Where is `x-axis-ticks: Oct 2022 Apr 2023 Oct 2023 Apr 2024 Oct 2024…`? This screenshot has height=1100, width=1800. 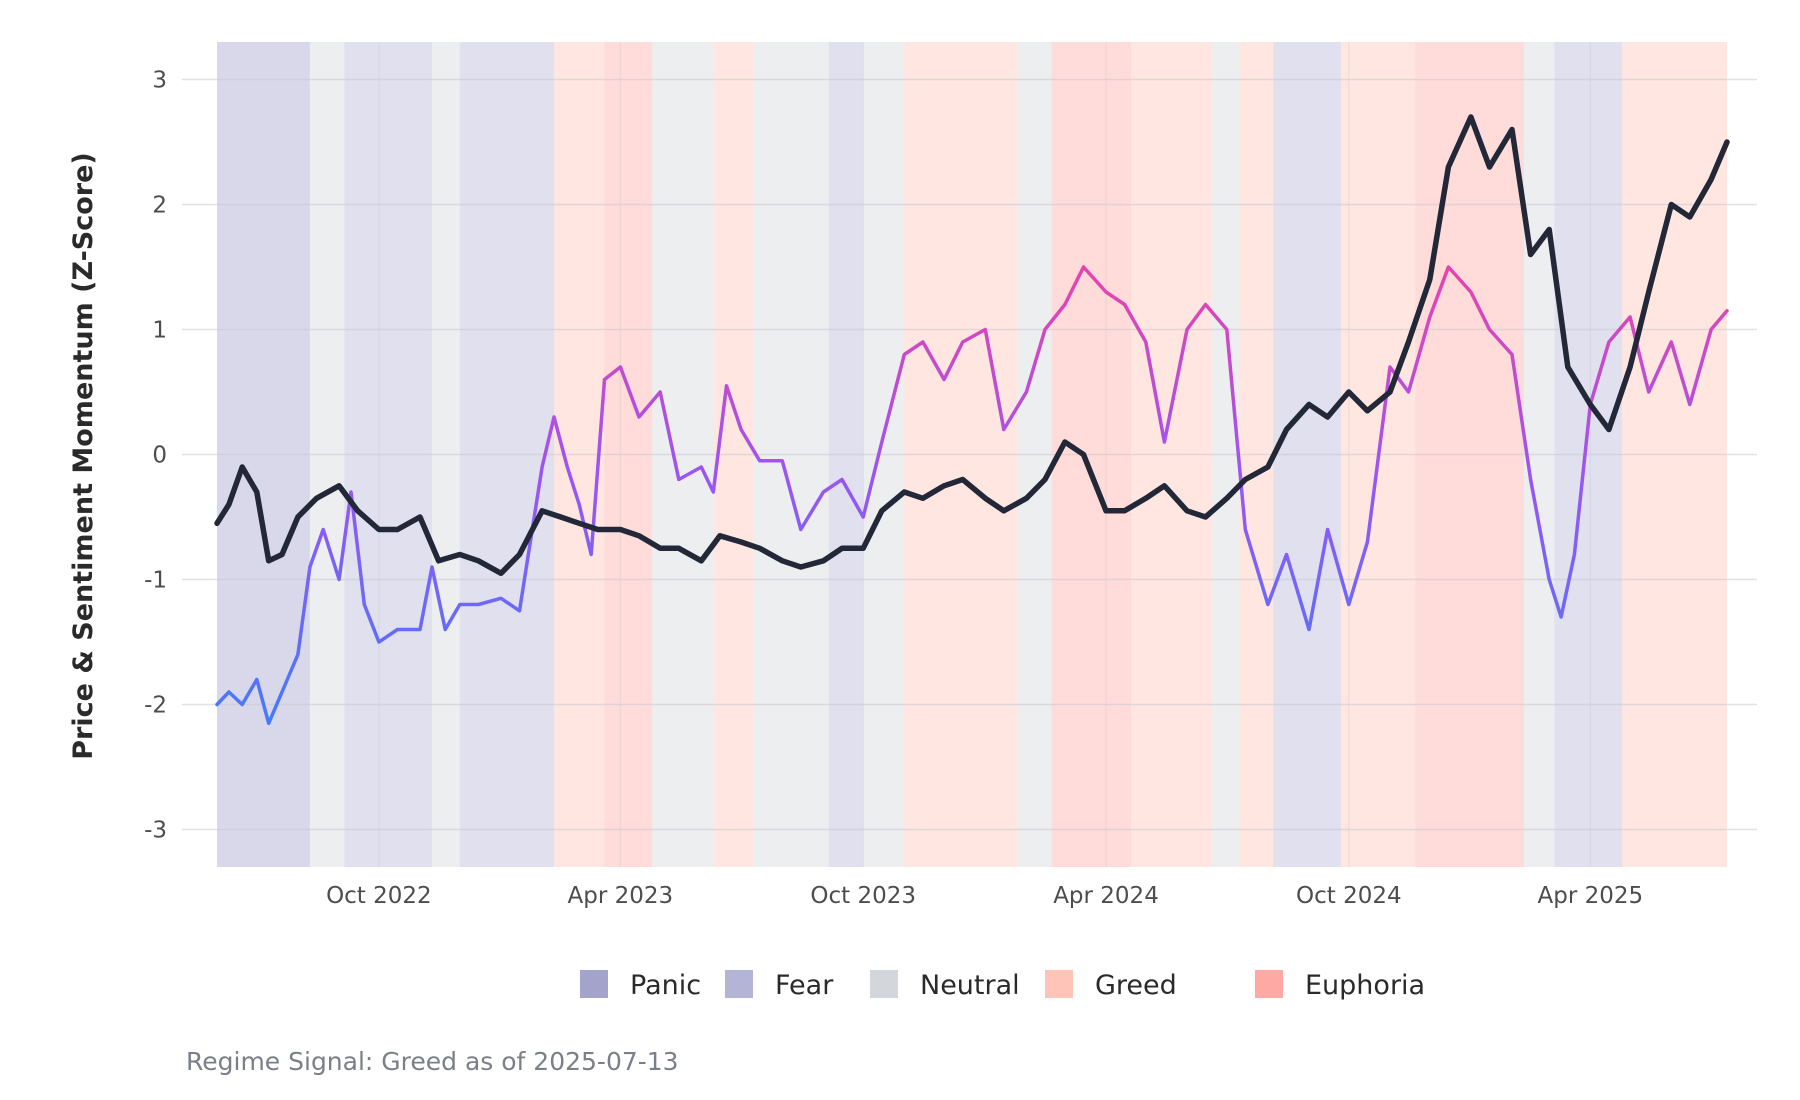 x-axis-ticks: Oct 2022 Apr 2023 Oct 2023 Apr 2024 Oct 2024… is located at coordinates (984, 896).